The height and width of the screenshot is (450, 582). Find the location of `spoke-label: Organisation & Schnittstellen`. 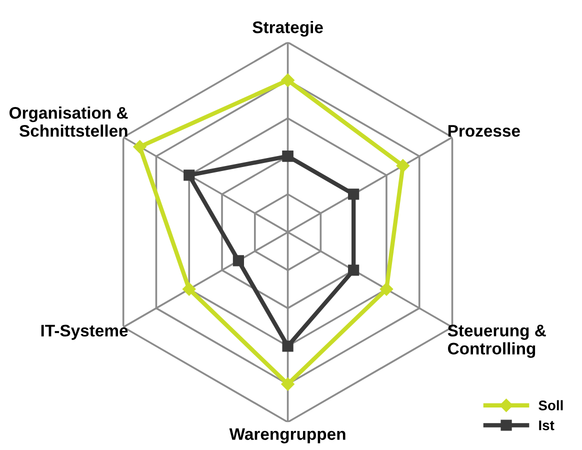

spoke-label: Organisation & Schnittstellen is located at coordinates (69, 121).